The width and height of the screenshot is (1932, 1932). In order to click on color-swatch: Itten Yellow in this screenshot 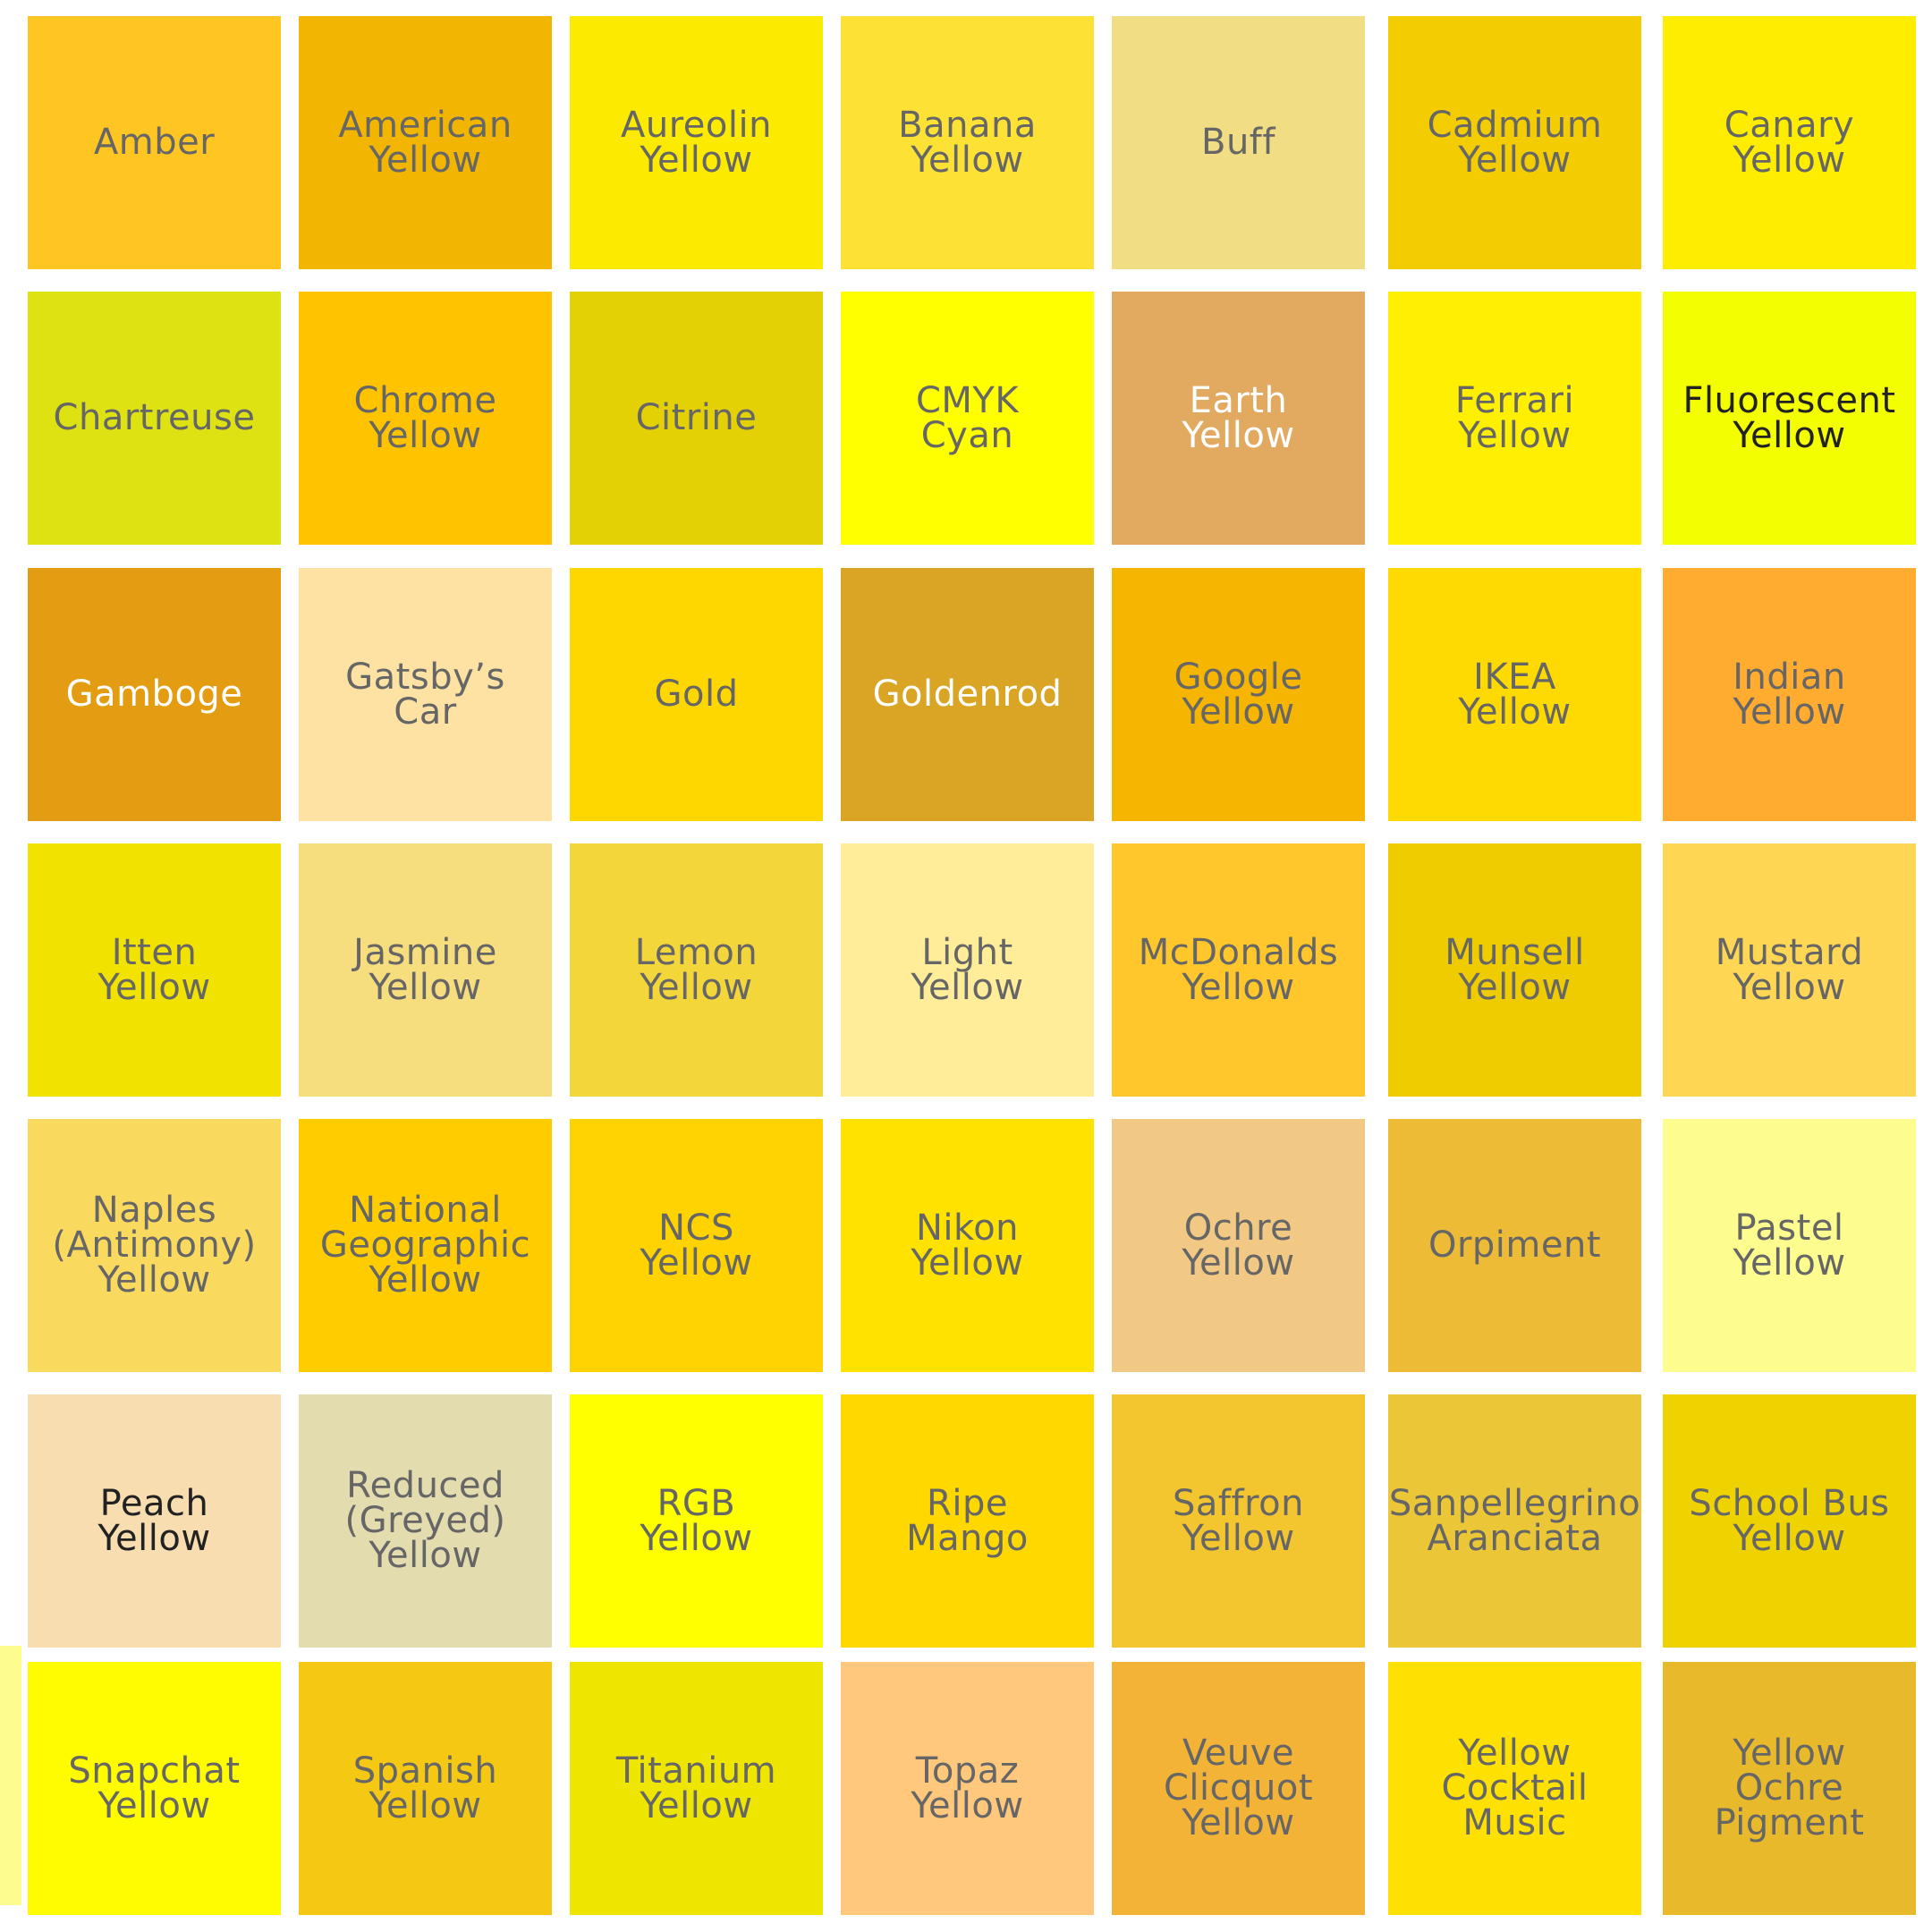, I will do `click(154, 970)`.